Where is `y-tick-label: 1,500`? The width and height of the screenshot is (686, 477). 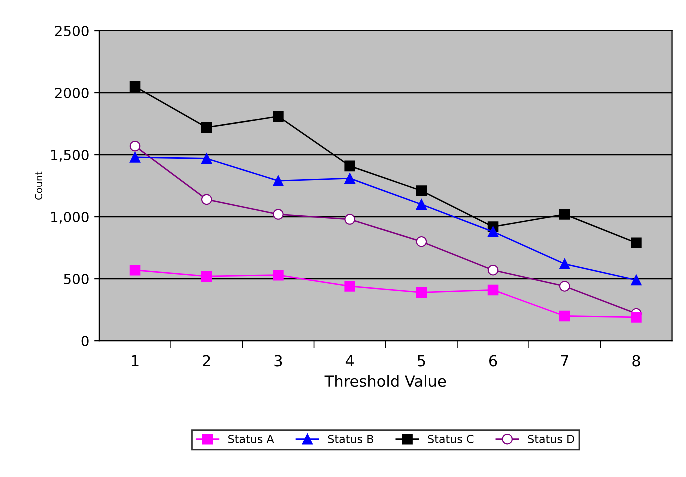 y-tick-label: 1,500 is located at coordinates (70, 156).